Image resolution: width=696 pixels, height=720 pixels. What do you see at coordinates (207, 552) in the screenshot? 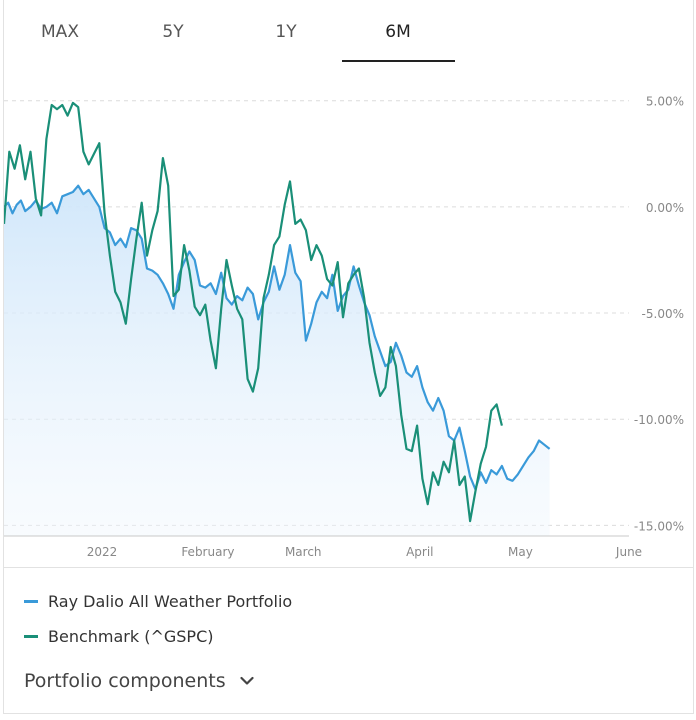
I see `x-tick-label: February` at bounding box center [207, 552].